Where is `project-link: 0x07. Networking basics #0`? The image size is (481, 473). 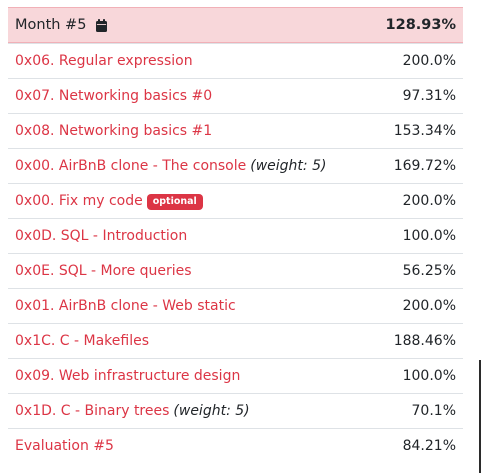
project-link: 0x07. Networking basics #0 is located at coordinates (114, 96).